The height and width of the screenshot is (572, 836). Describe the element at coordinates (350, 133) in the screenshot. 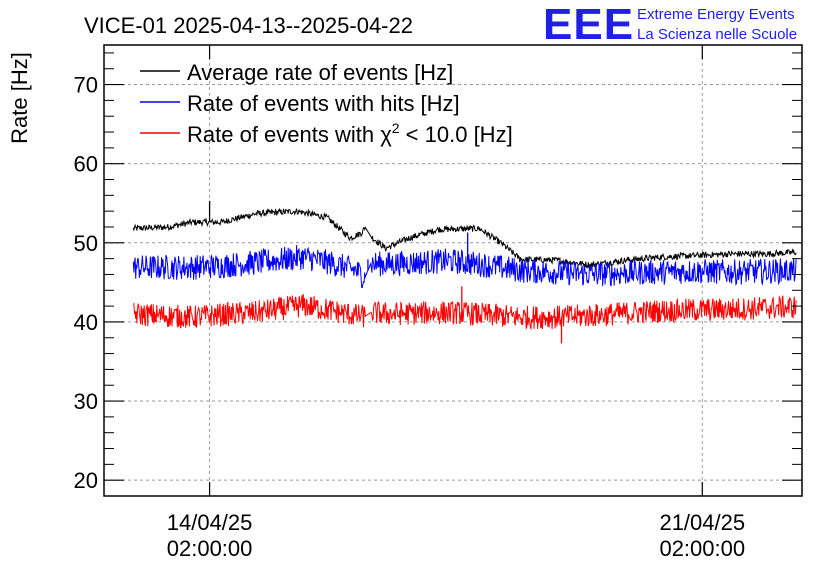

I see `legend-label: Rate of events with χ2 < 10.0 [Hz]` at that location.